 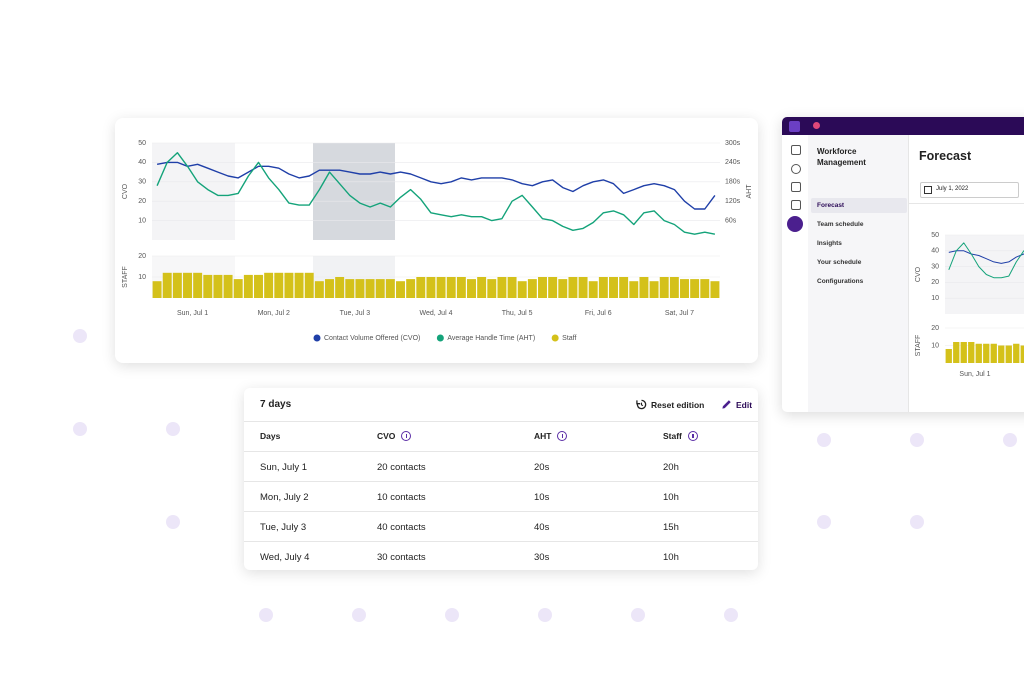 What do you see at coordinates (795, 273) in the screenshot?
I see `icon-rail` at bounding box center [795, 273].